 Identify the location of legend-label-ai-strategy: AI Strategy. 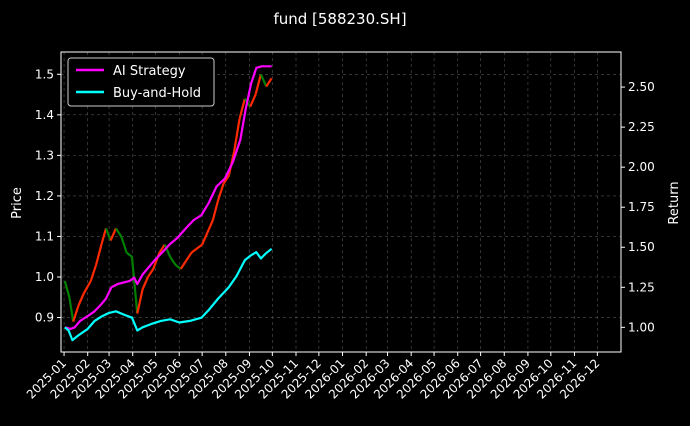
(149, 71).